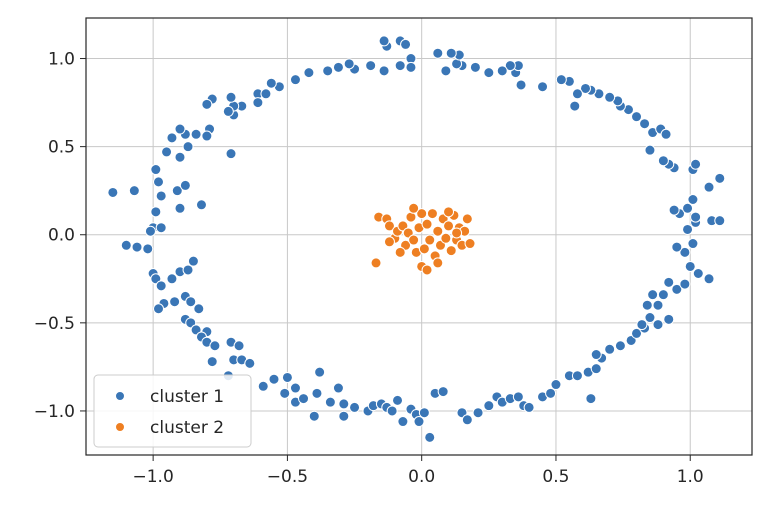 The image size is (772, 512). Describe the element at coordinates (555, 477) in the screenshot. I see `x-tick-label: 0.5` at that location.